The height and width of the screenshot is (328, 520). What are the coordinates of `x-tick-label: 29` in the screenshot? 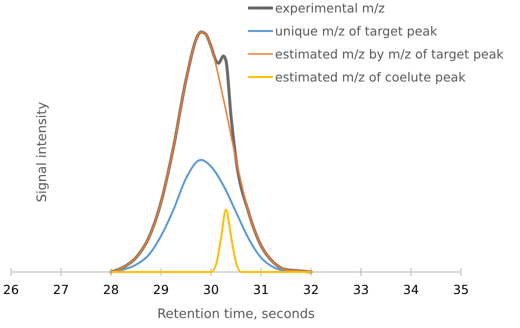 It's located at (161, 289).